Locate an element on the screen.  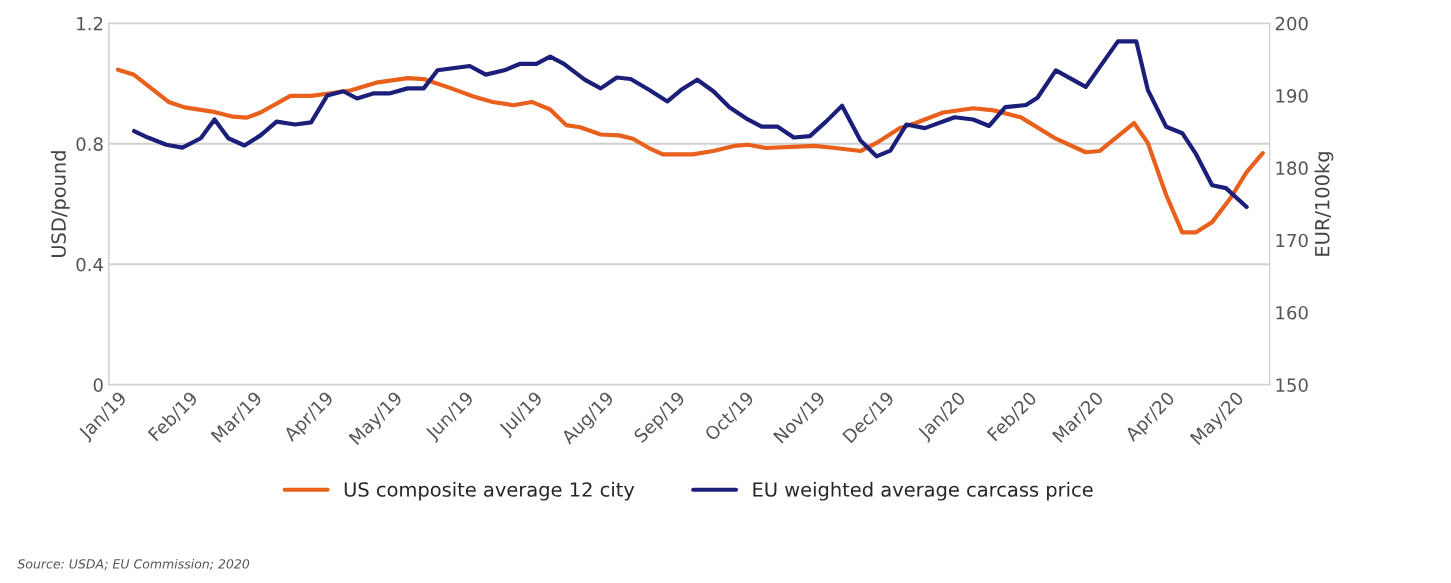
y-axis-title: USD/pound is located at coordinates (60, 204).